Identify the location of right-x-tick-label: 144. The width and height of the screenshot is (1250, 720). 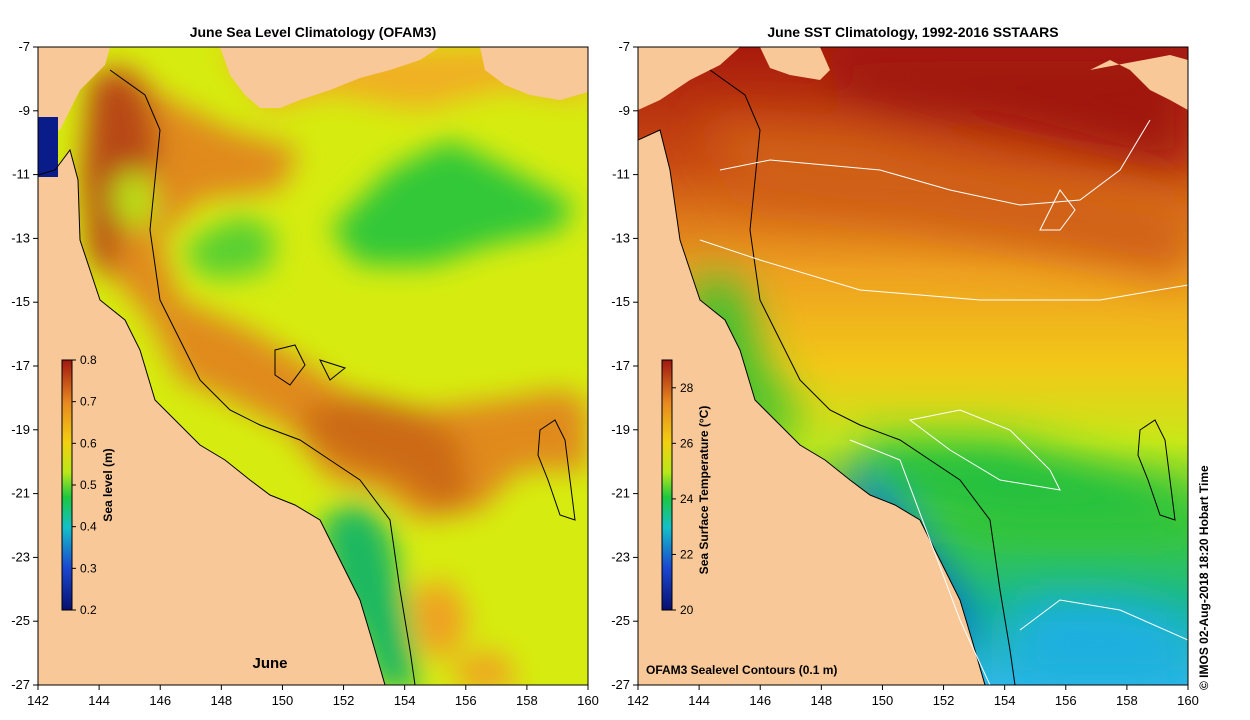
(699, 700).